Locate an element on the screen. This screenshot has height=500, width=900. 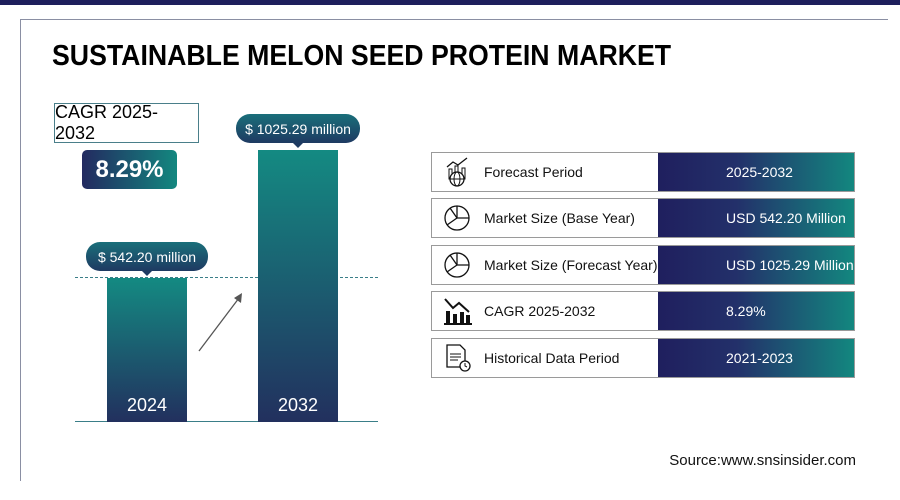
top-bar is located at coordinates (450, 2).